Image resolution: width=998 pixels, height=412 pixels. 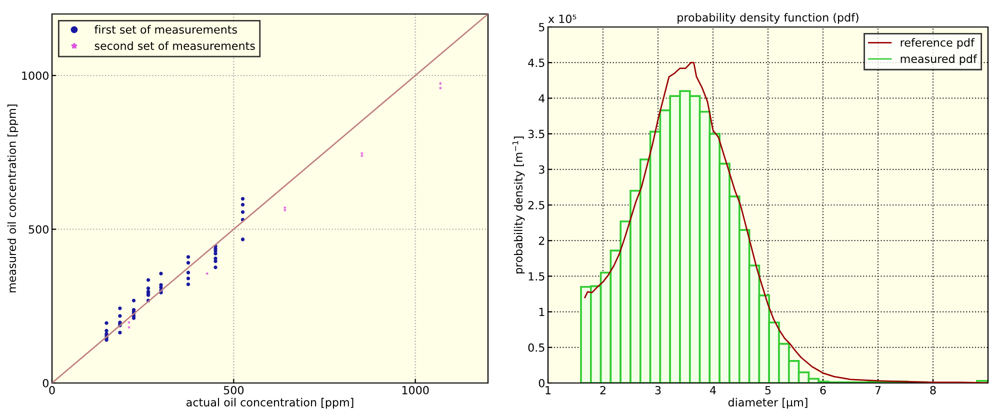 What do you see at coordinates (878, 390) in the screenshot?
I see `x-tick-label: 7` at bounding box center [878, 390].